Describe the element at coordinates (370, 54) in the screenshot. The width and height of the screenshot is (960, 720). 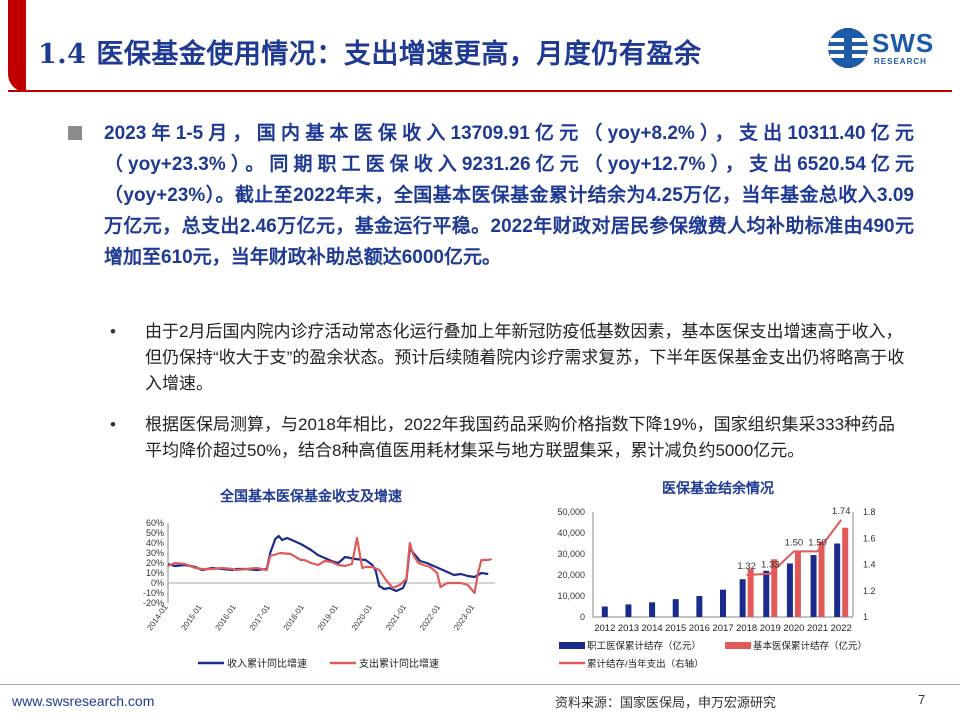
I see `page-title: 1.4 医保基金使用情况：支出增速更高，月度仍有盈余` at that location.